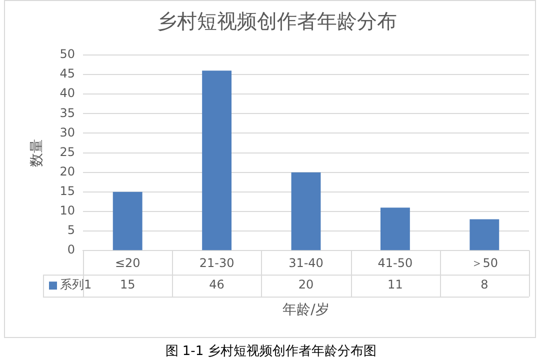 Image resolution: width=542 pixels, height=364 pixels. I want to click on caption: 图 1-1 乡村短视频创作者年龄分布图, so click(271, 351).